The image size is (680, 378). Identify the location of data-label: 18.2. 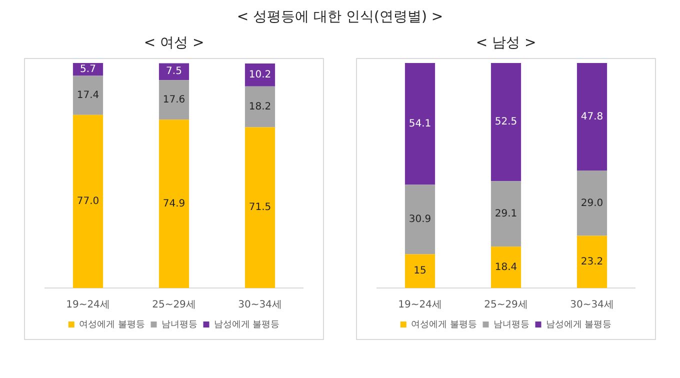
(260, 106).